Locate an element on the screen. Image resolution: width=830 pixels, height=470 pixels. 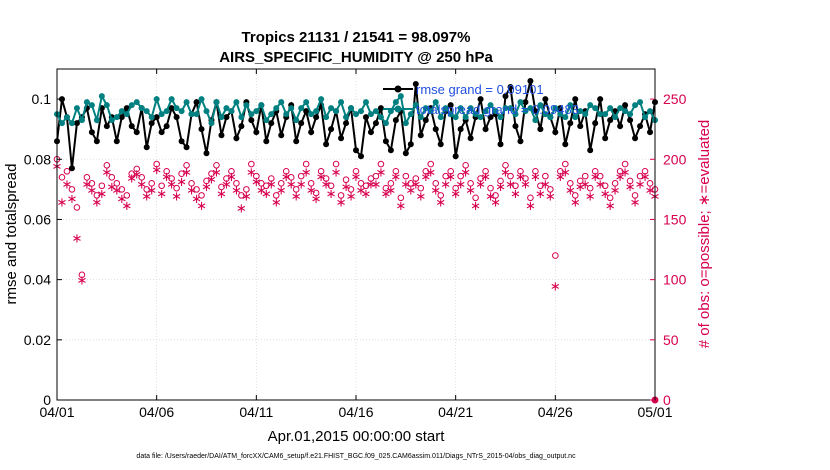
y2-tick-label: 0 is located at coordinates (667, 400).